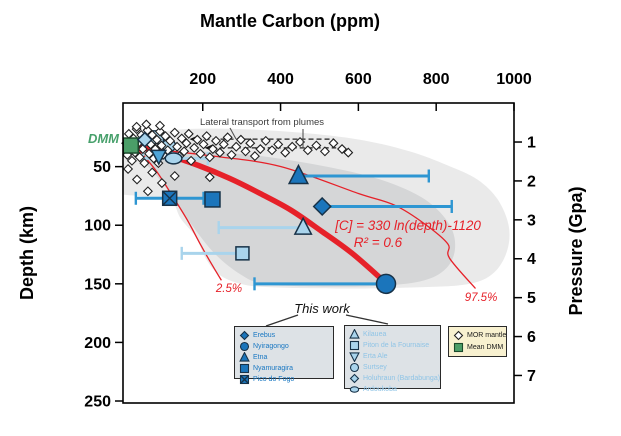  Describe the element at coordinates (396, 345) in the screenshot. I see `legend-item-label: Piton de la Fournaise` at that location.